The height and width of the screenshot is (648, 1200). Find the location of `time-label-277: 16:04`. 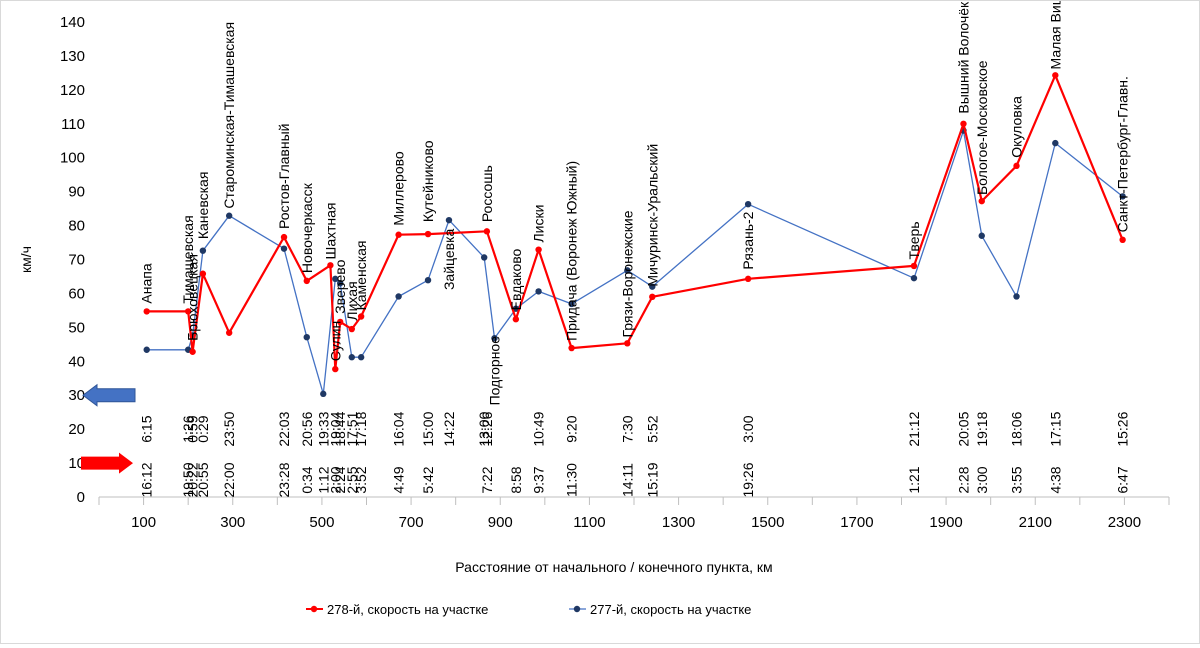

time-label-277: 16:04 is located at coordinates (399, 428).